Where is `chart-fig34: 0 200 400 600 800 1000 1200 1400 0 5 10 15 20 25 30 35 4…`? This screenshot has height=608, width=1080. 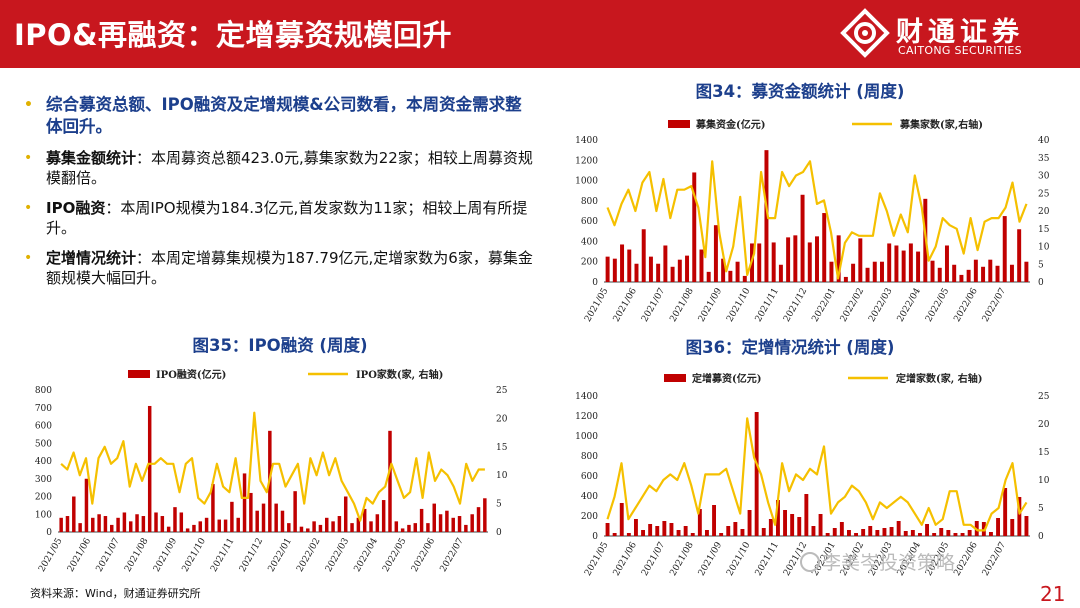 chart-fig34: 0 200 400 600 800 1000 1200 1400 0 5 10 15 20 25 30 35 4… is located at coordinates (812, 221).